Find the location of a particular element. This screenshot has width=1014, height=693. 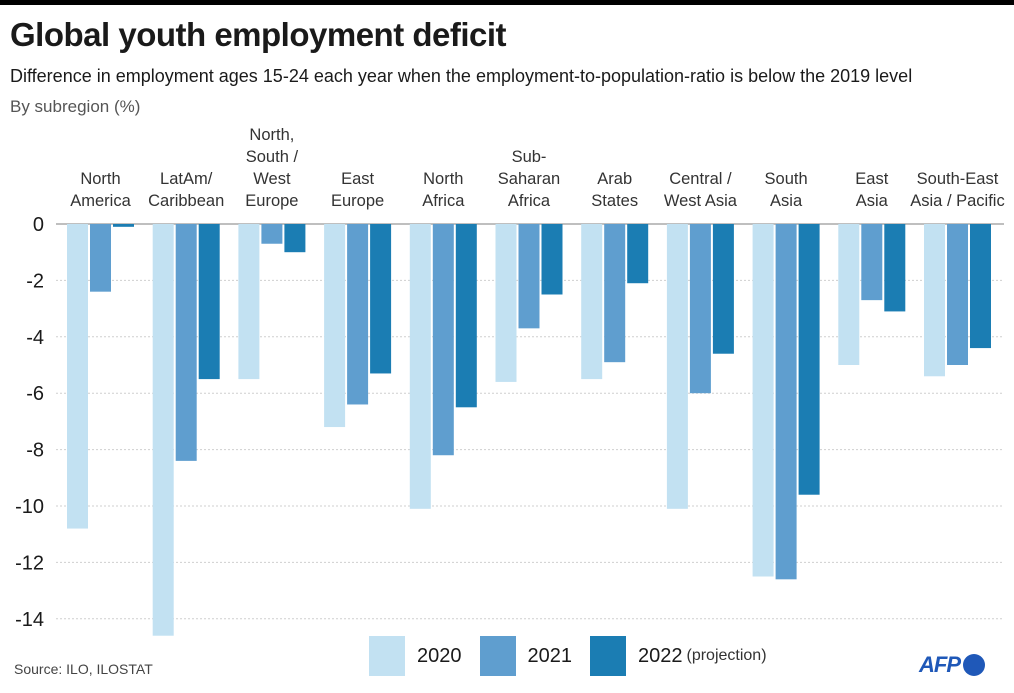

unit-note: By subregion (%) is located at coordinates (75, 106).